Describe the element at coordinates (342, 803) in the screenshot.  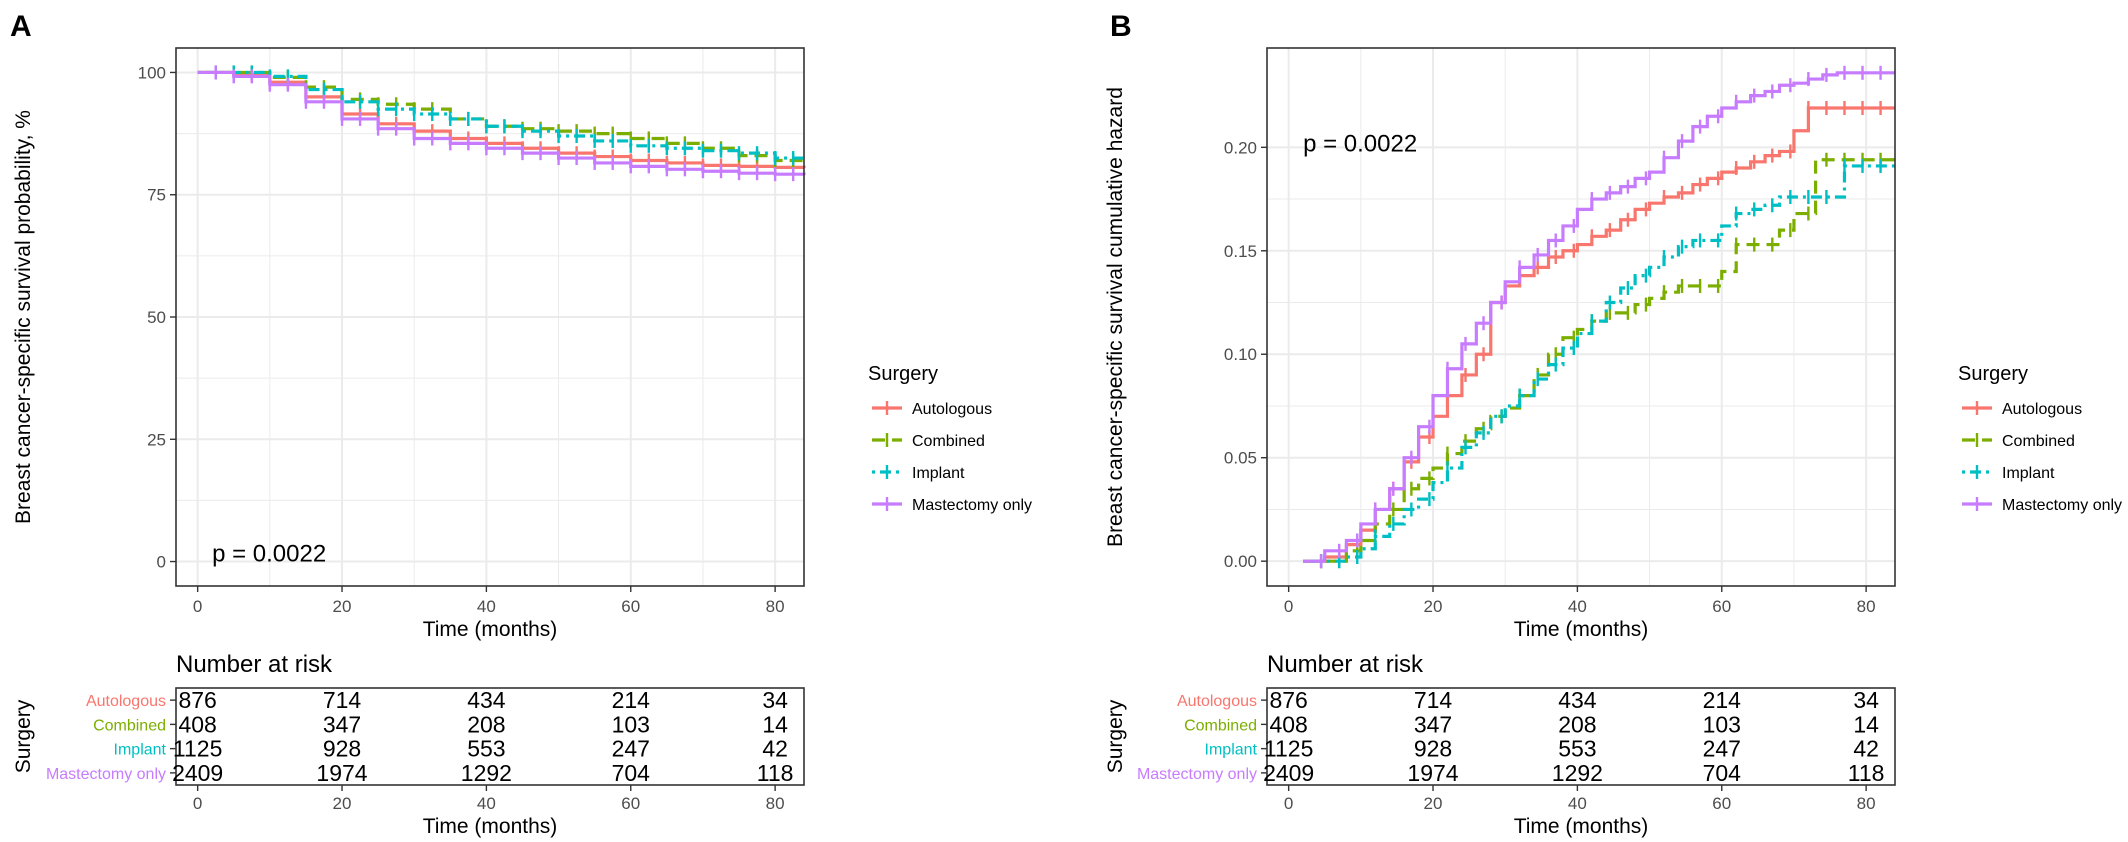
I see `risk-x-tick-label: 20` at that location.